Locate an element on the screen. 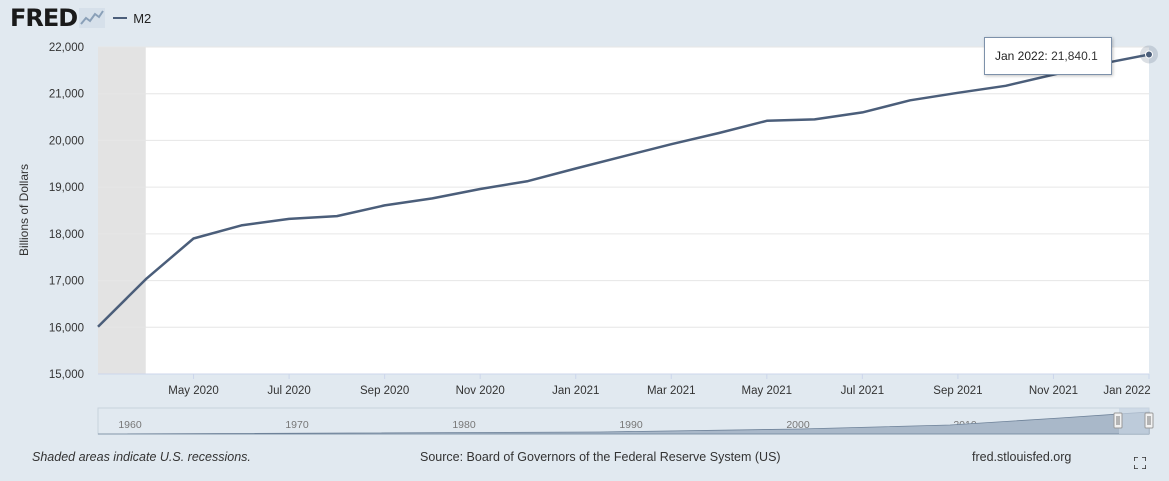 The width and height of the screenshot is (1169, 481). y-tick-label: 22,000 is located at coordinates (66, 48).